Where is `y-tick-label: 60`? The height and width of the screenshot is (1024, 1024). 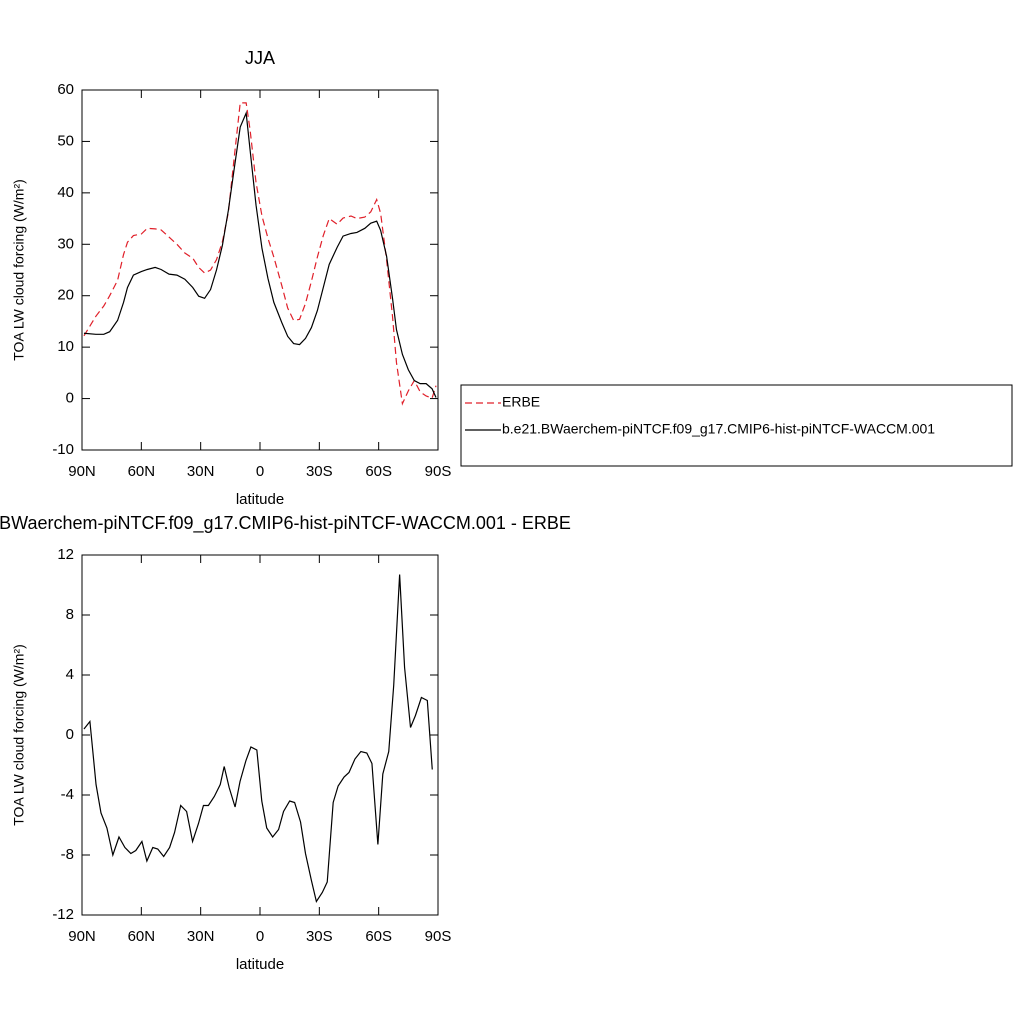 y-tick-label: 60 is located at coordinates (65, 89).